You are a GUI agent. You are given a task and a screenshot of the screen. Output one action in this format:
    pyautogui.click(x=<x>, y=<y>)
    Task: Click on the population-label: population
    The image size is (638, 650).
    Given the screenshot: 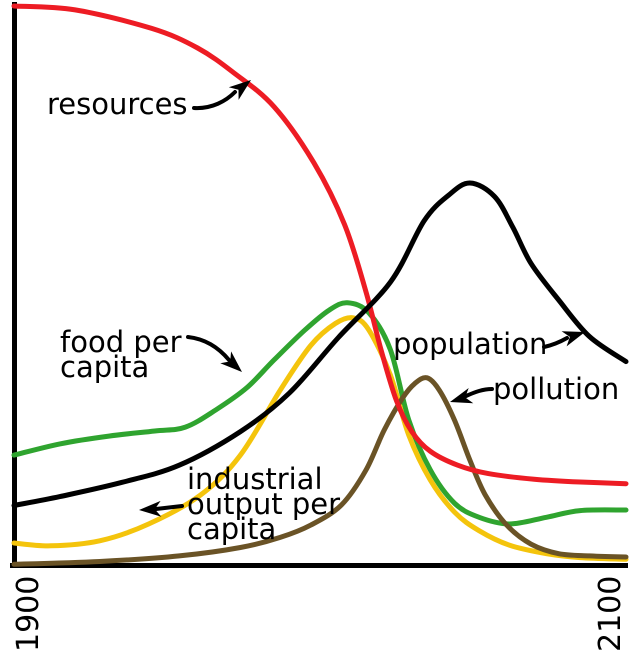 What is the action you would take?
    pyautogui.click(x=470, y=344)
    